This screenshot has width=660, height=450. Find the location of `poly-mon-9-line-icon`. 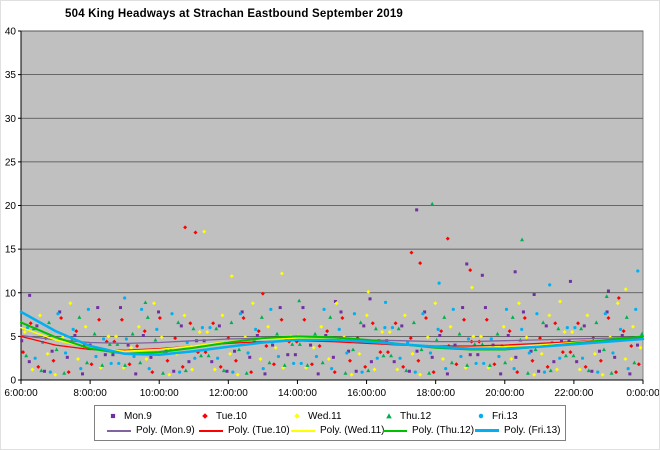

poly-mon-9-line-icon is located at coordinates (119, 430).